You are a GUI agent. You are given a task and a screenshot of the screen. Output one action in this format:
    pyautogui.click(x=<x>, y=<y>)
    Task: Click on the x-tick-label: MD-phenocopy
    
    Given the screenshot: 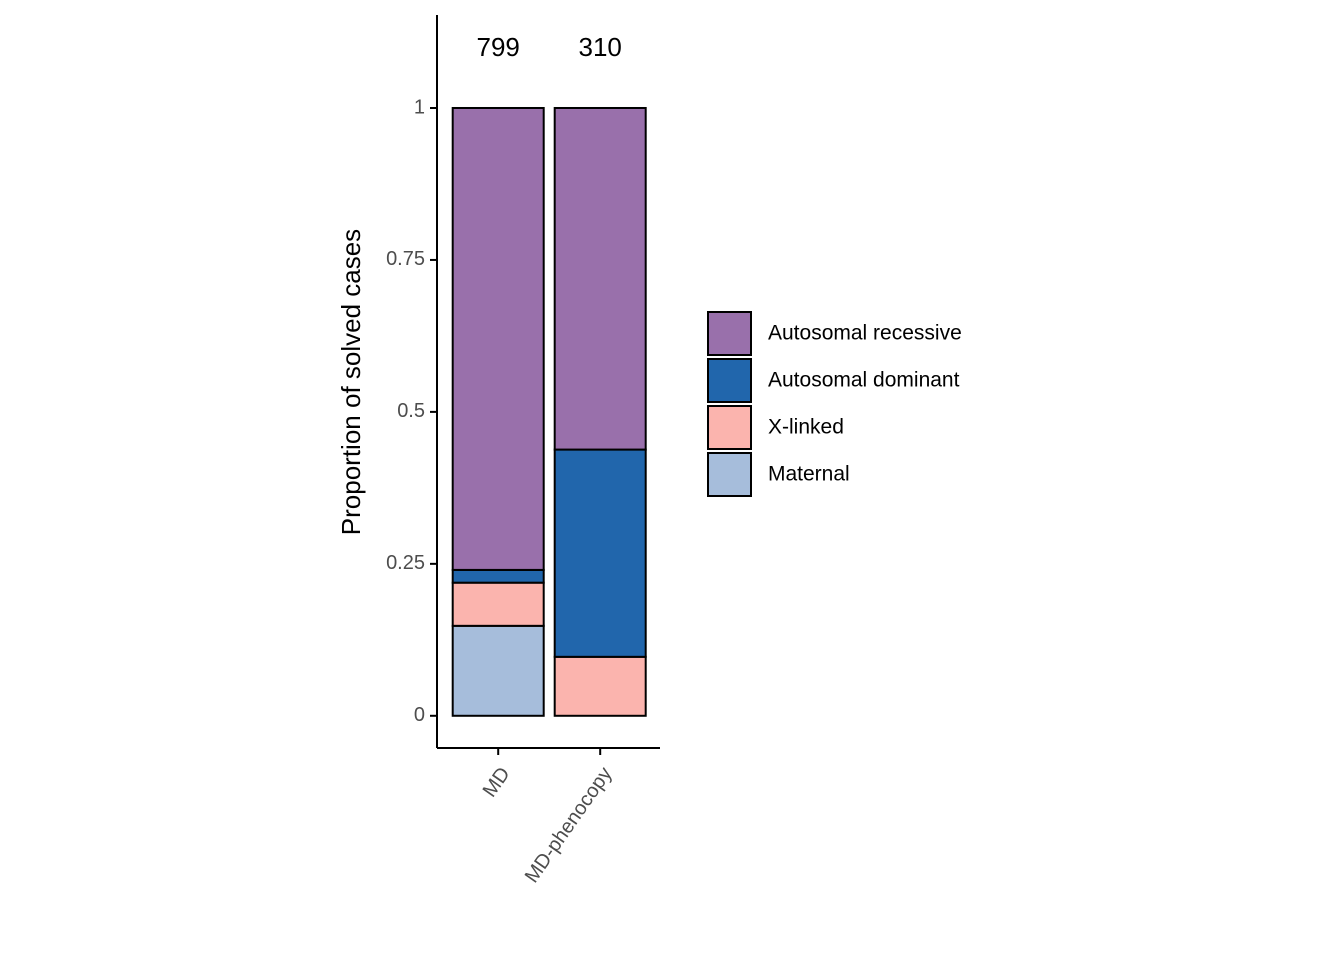 What is the action you would take?
    pyautogui.click(x=569, y=825)
    